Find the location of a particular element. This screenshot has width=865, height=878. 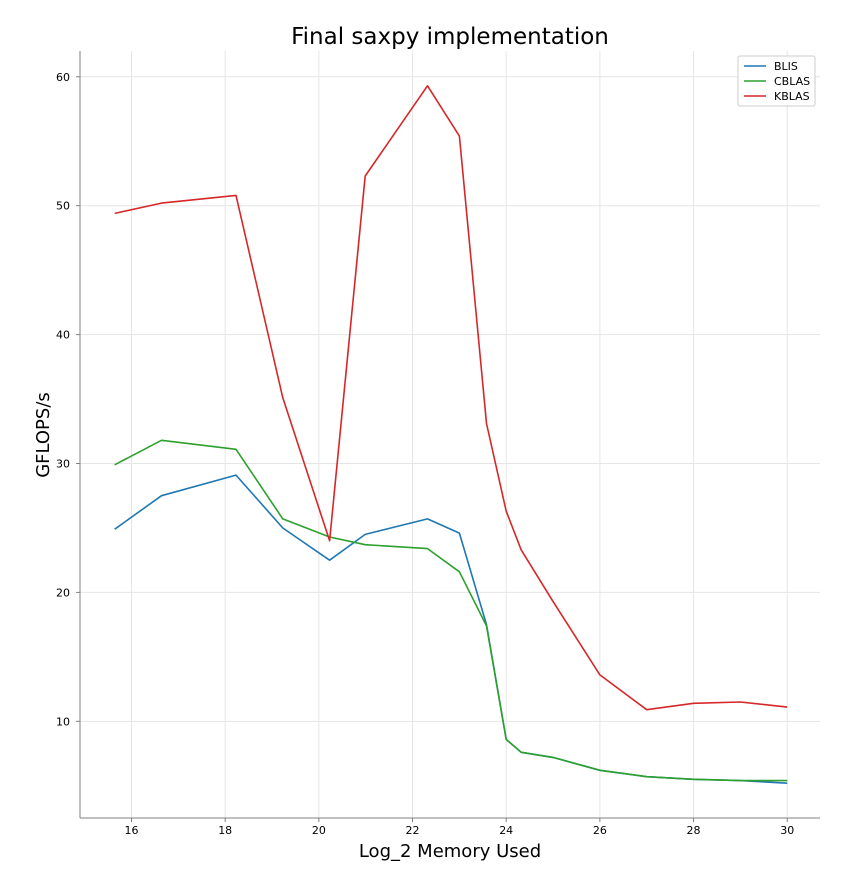

legend-frame is located at coordinates (776, 81).